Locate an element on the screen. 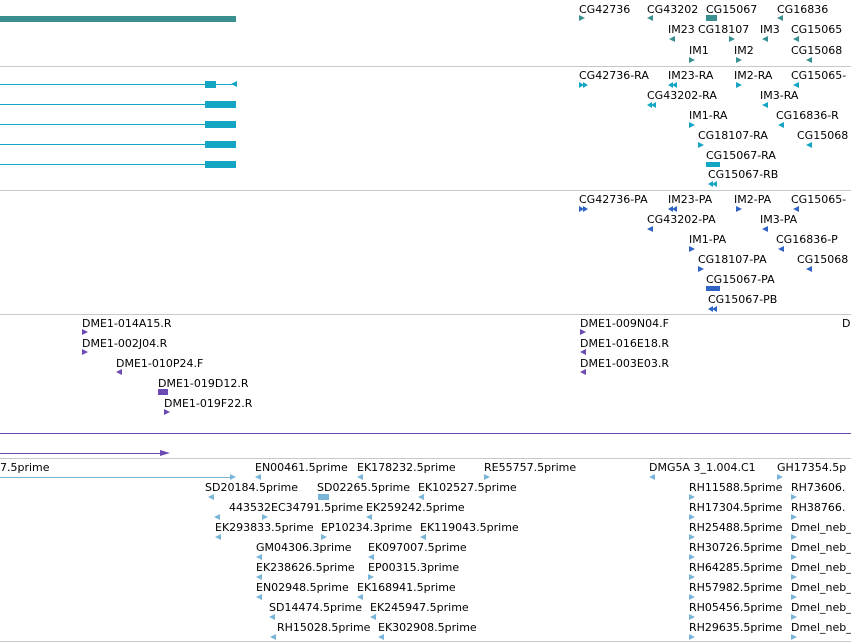  est-label: EK097007.5prime is located at coordinates (417, 547).